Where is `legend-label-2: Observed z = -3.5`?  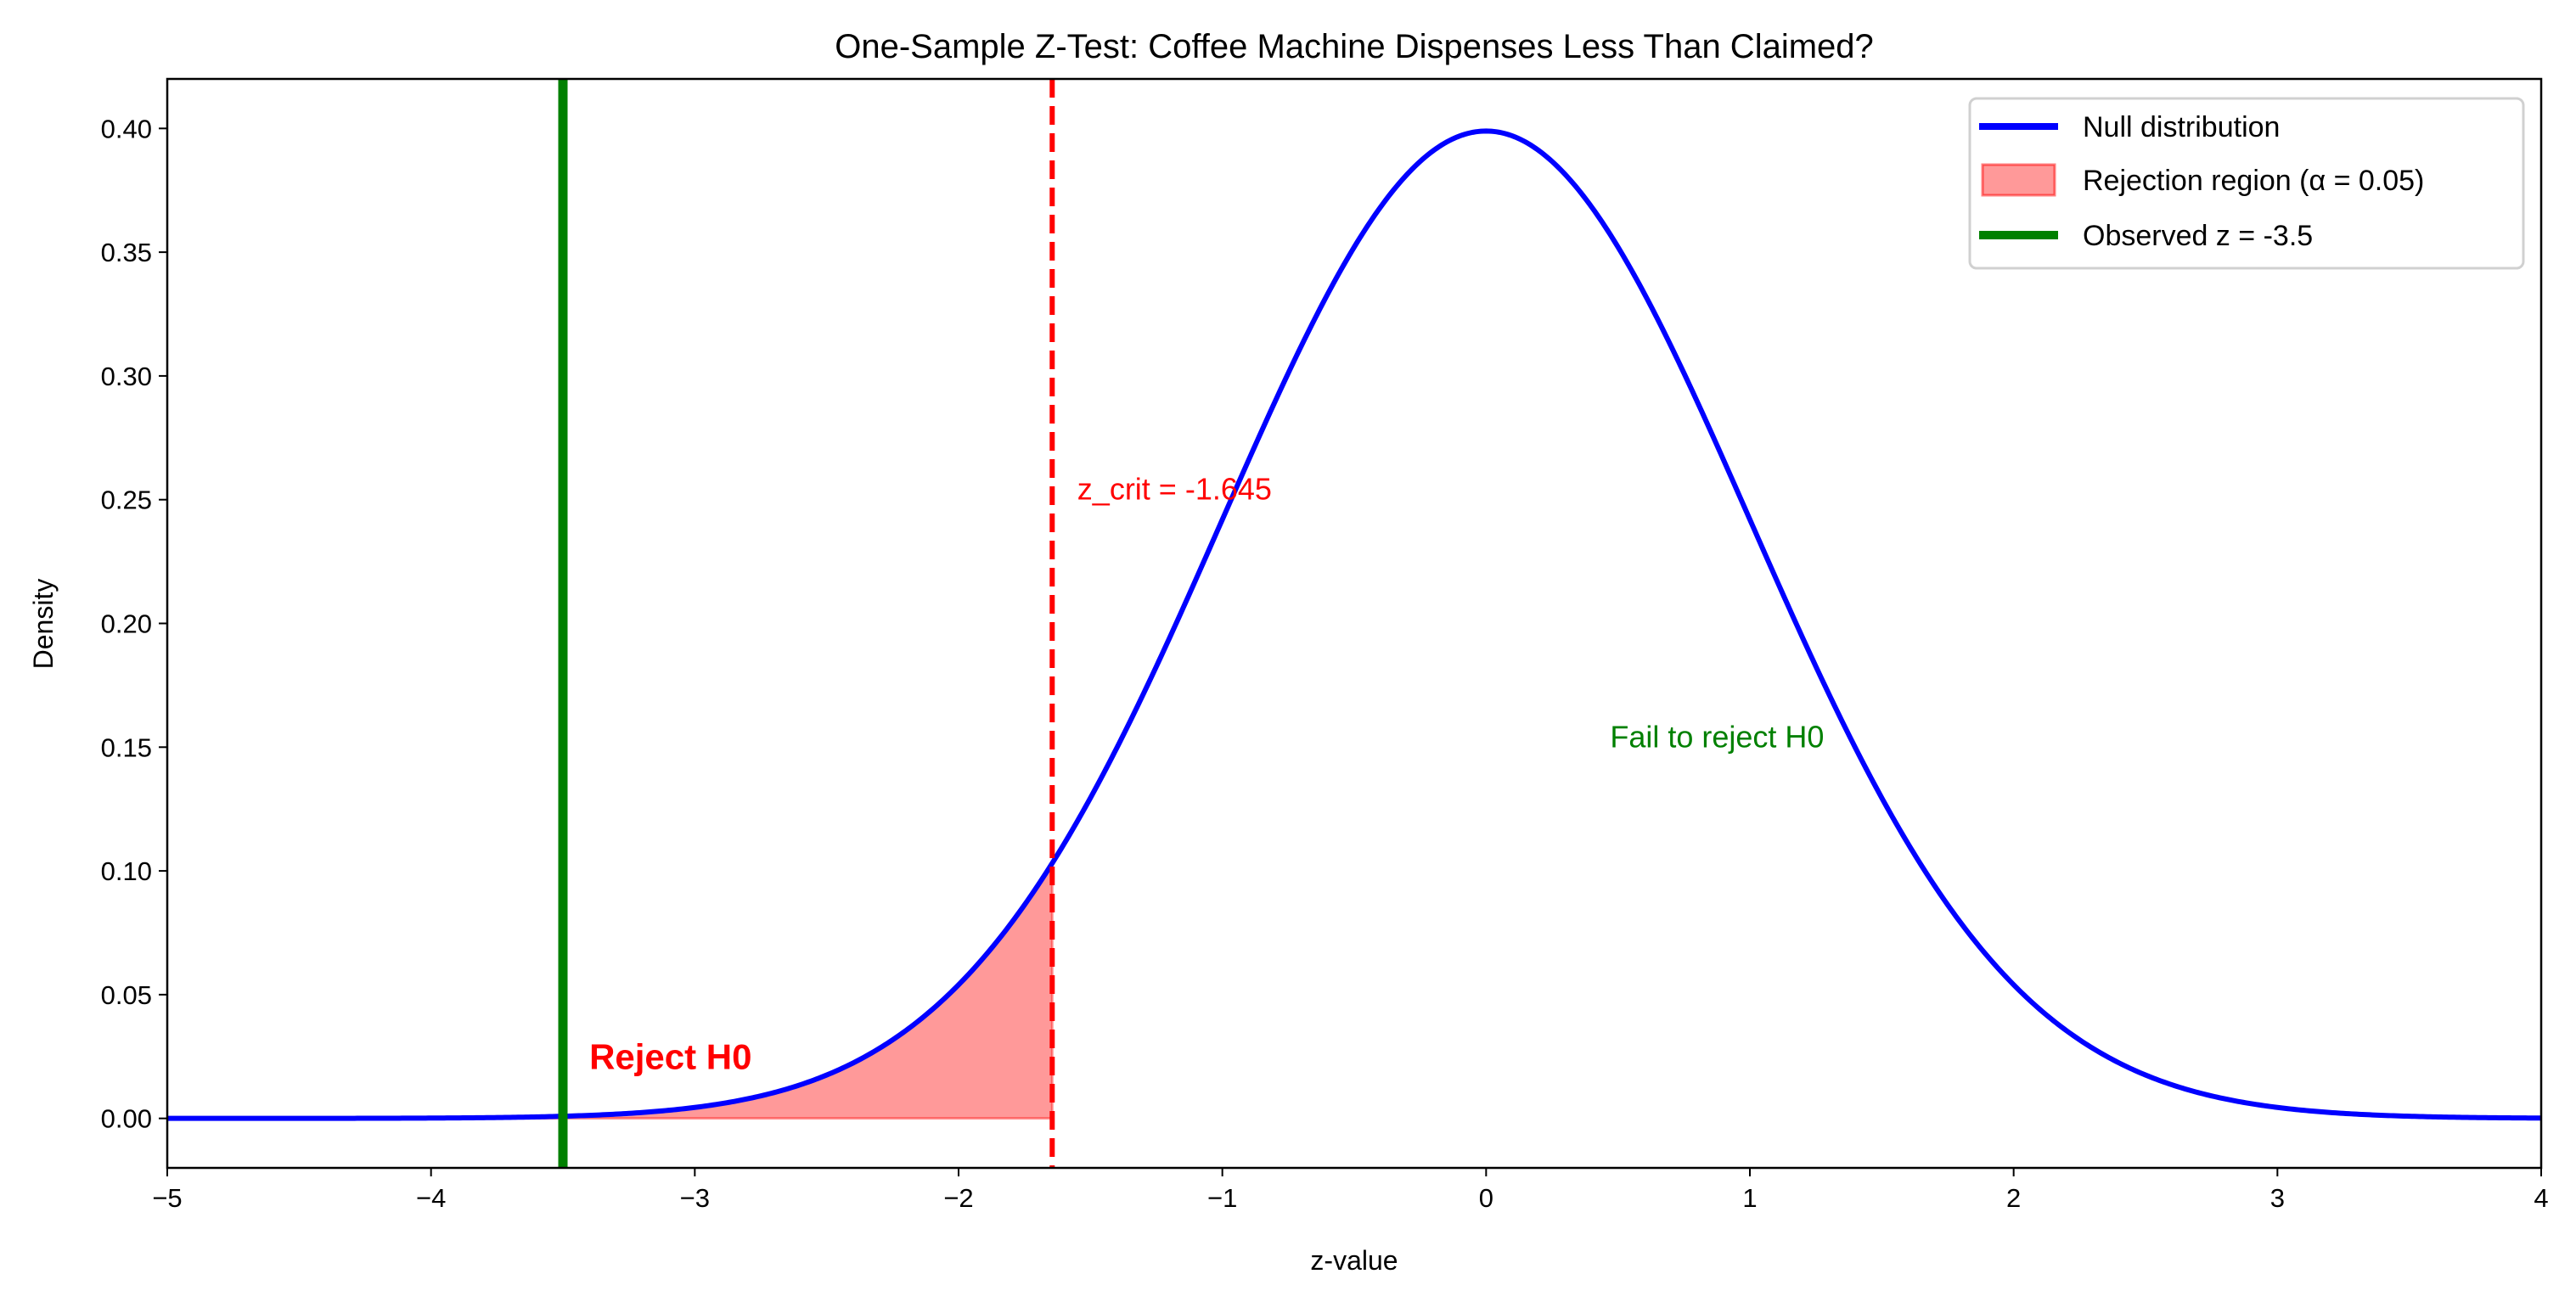
legend-label-2: Observed z = -3.5 is located at coordinates (2198, 236).